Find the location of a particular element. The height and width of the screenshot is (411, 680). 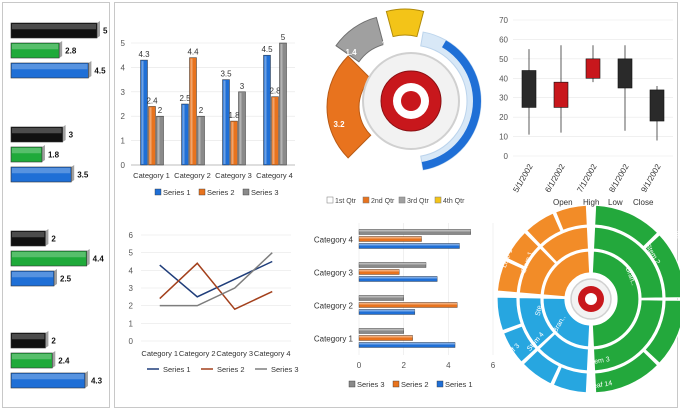

bar-label: 3 is located at coordinates (71, 135).